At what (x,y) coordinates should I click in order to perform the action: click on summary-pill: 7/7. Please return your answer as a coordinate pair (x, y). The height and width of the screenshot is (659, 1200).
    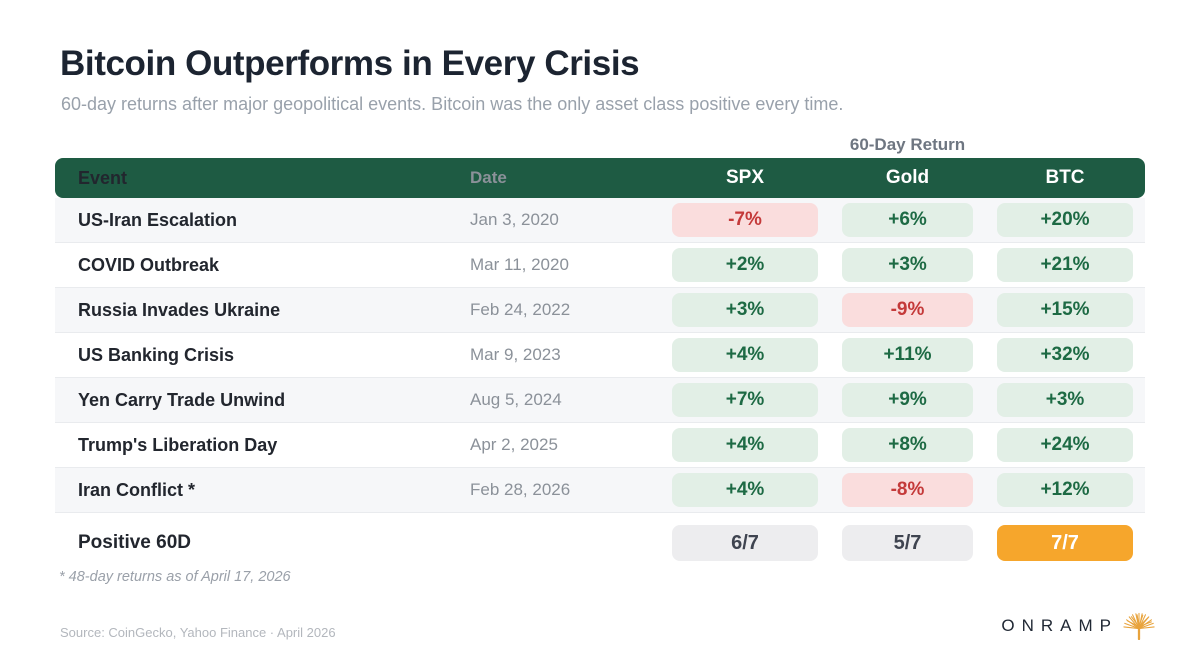
    Looking at the image, I should click on (1065, 543).